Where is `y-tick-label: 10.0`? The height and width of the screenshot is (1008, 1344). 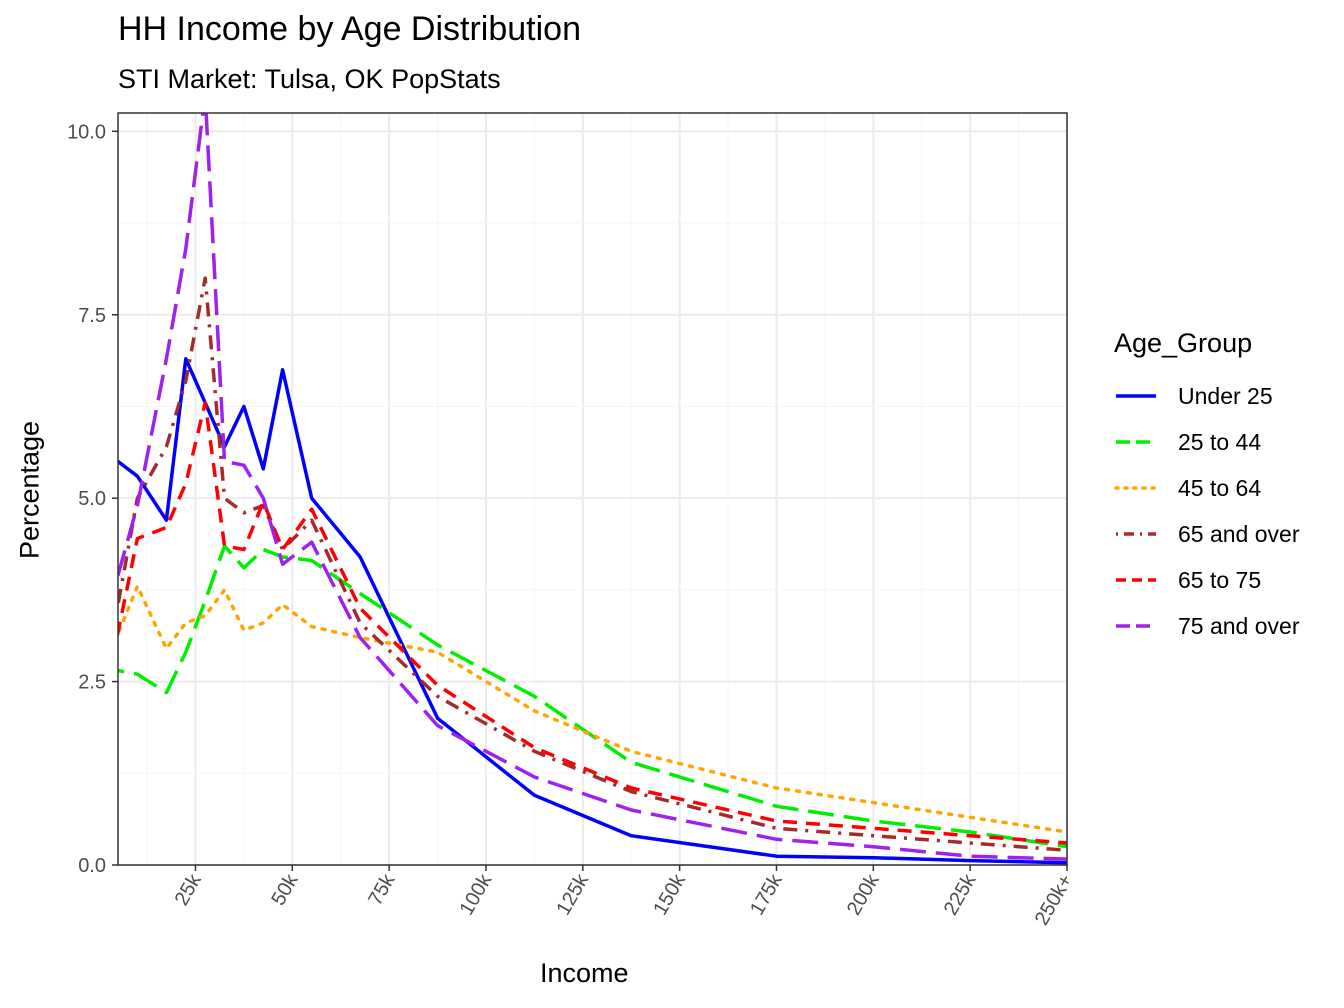 y-tick-label: 10.0 is located at coordinates (86, 132).